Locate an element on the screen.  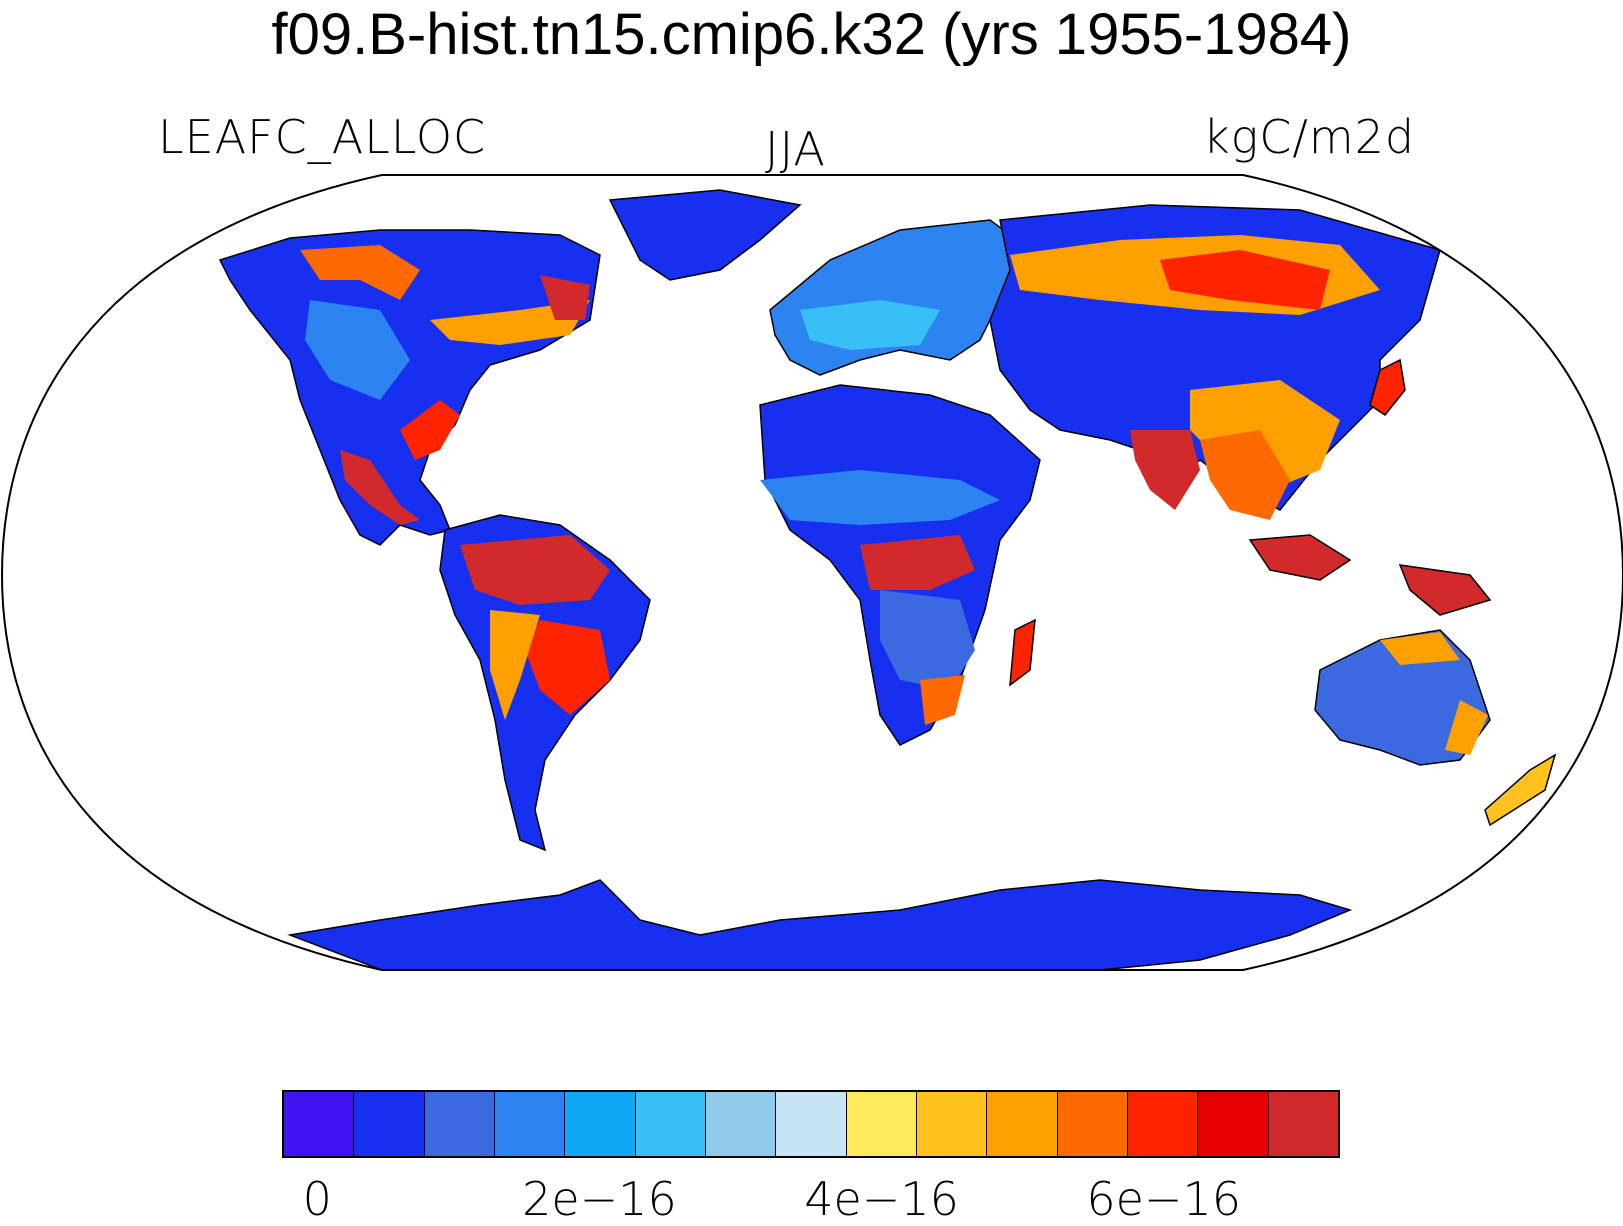
landmass-antarctica is located at coordinates (820, 924).